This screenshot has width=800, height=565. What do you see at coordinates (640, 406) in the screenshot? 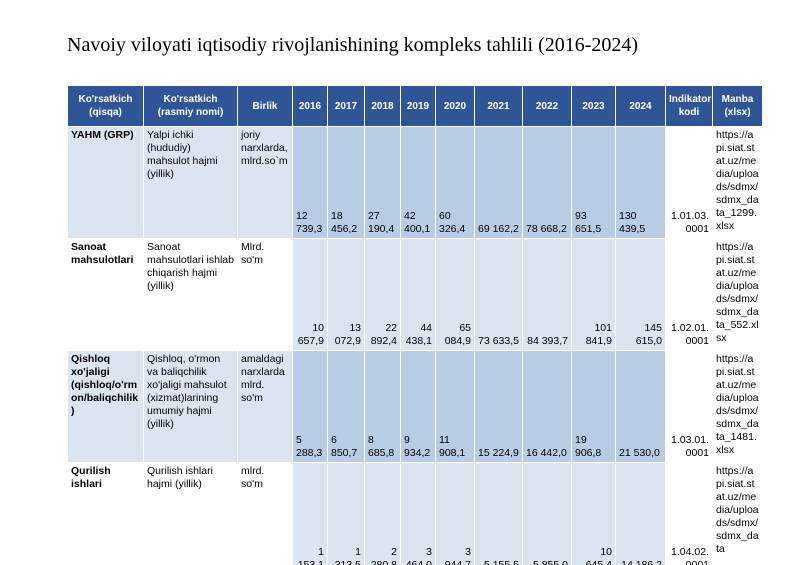
I see `value-cell: 21 530,0` at bounding box center [640, 406].